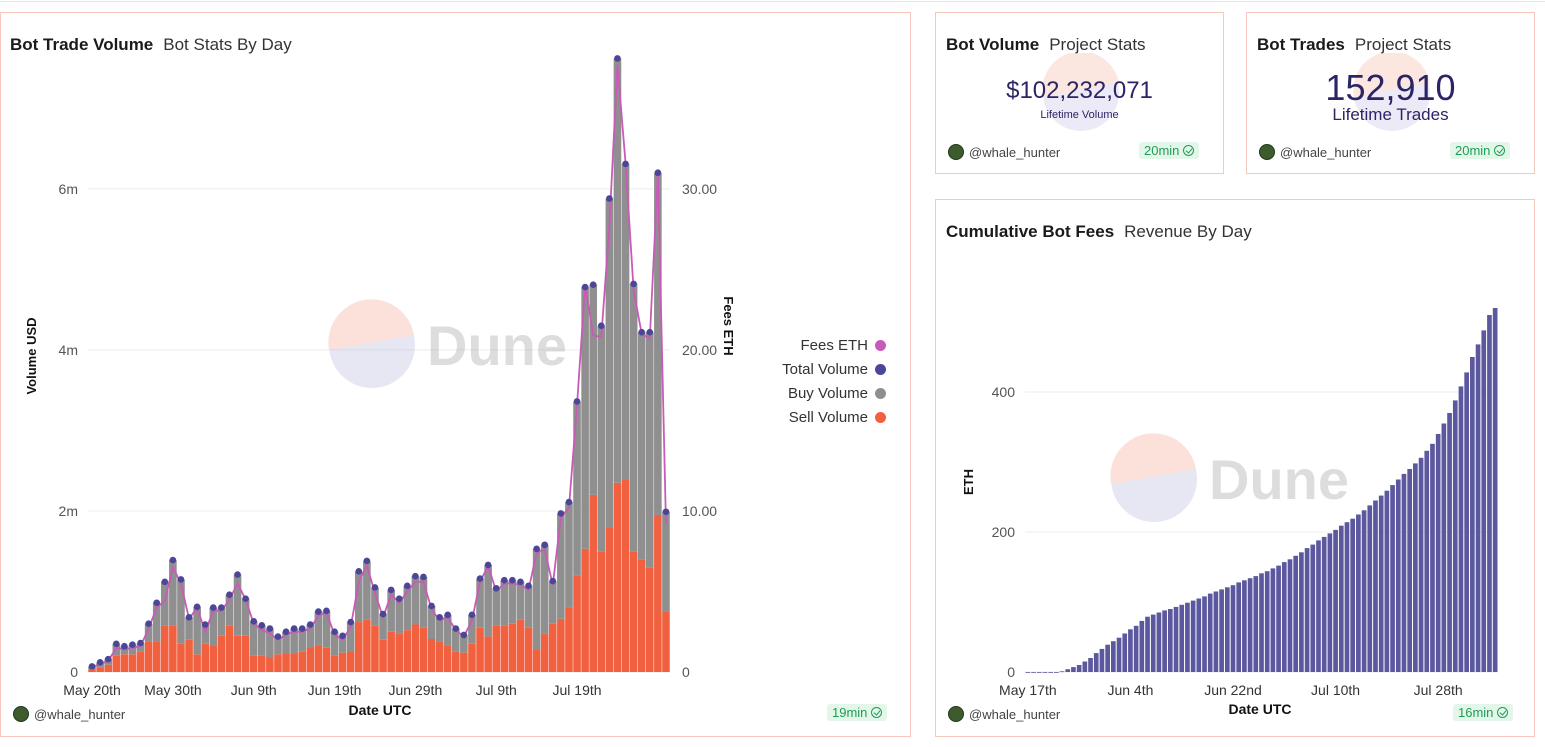  I want to click on bot-trades-freshness-badge: 20min, so click(1480, 150).